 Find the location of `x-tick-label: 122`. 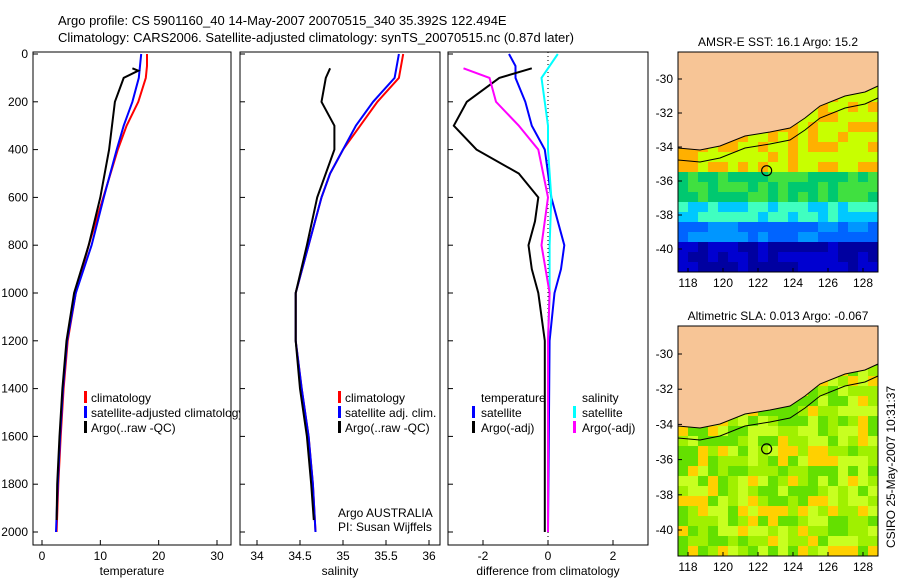

x-tick-label: 122 is located at coordinates (758, 567).